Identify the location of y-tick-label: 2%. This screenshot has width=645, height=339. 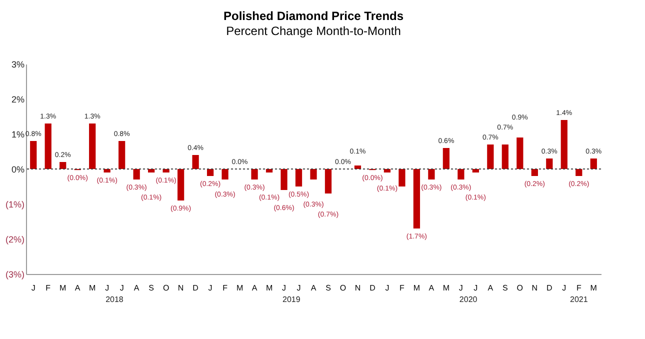
(17, 99).